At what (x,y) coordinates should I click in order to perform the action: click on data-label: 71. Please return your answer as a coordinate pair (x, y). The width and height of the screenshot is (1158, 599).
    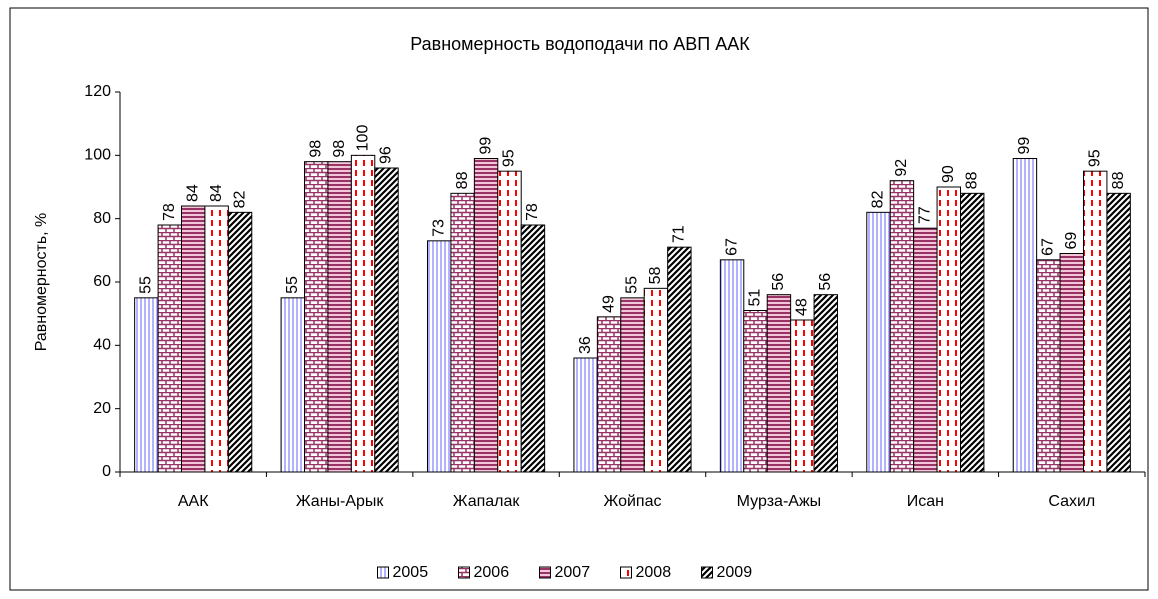
    Looking at the image, I should click on (679, 234).